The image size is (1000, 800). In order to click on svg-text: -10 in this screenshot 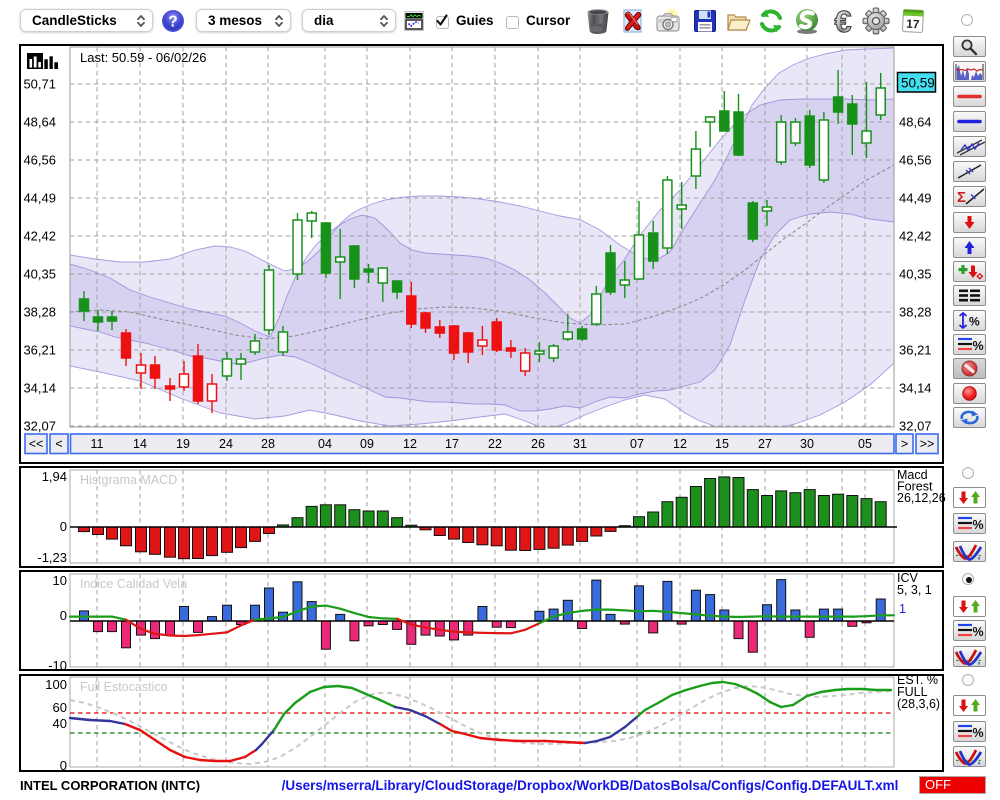, I will do `click(57, 665)`.